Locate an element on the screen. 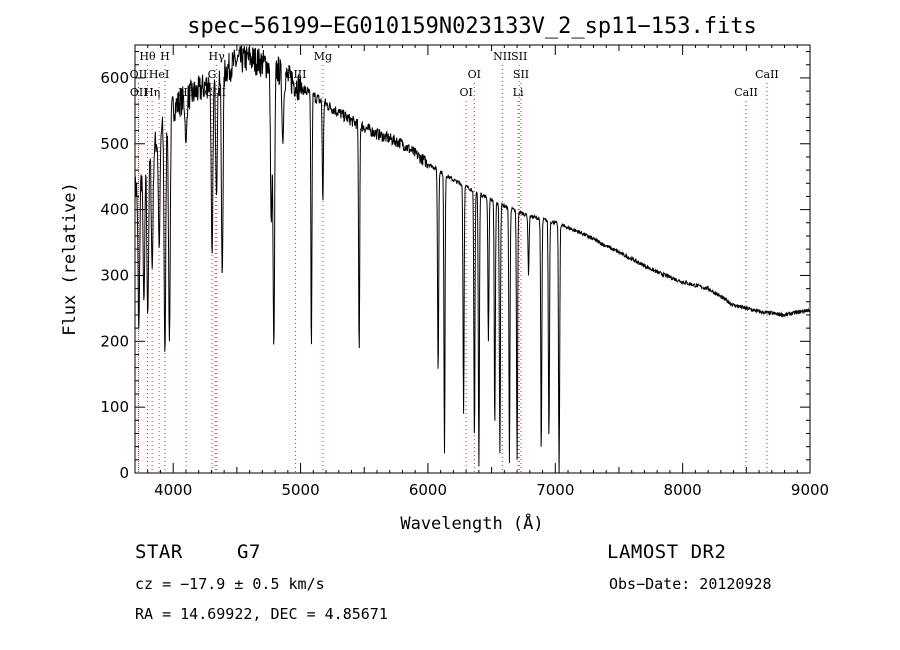 The width and height of the screenshot is (900, 650). survey-name: LAMOST DR2 is located at coordinates (667, 552).